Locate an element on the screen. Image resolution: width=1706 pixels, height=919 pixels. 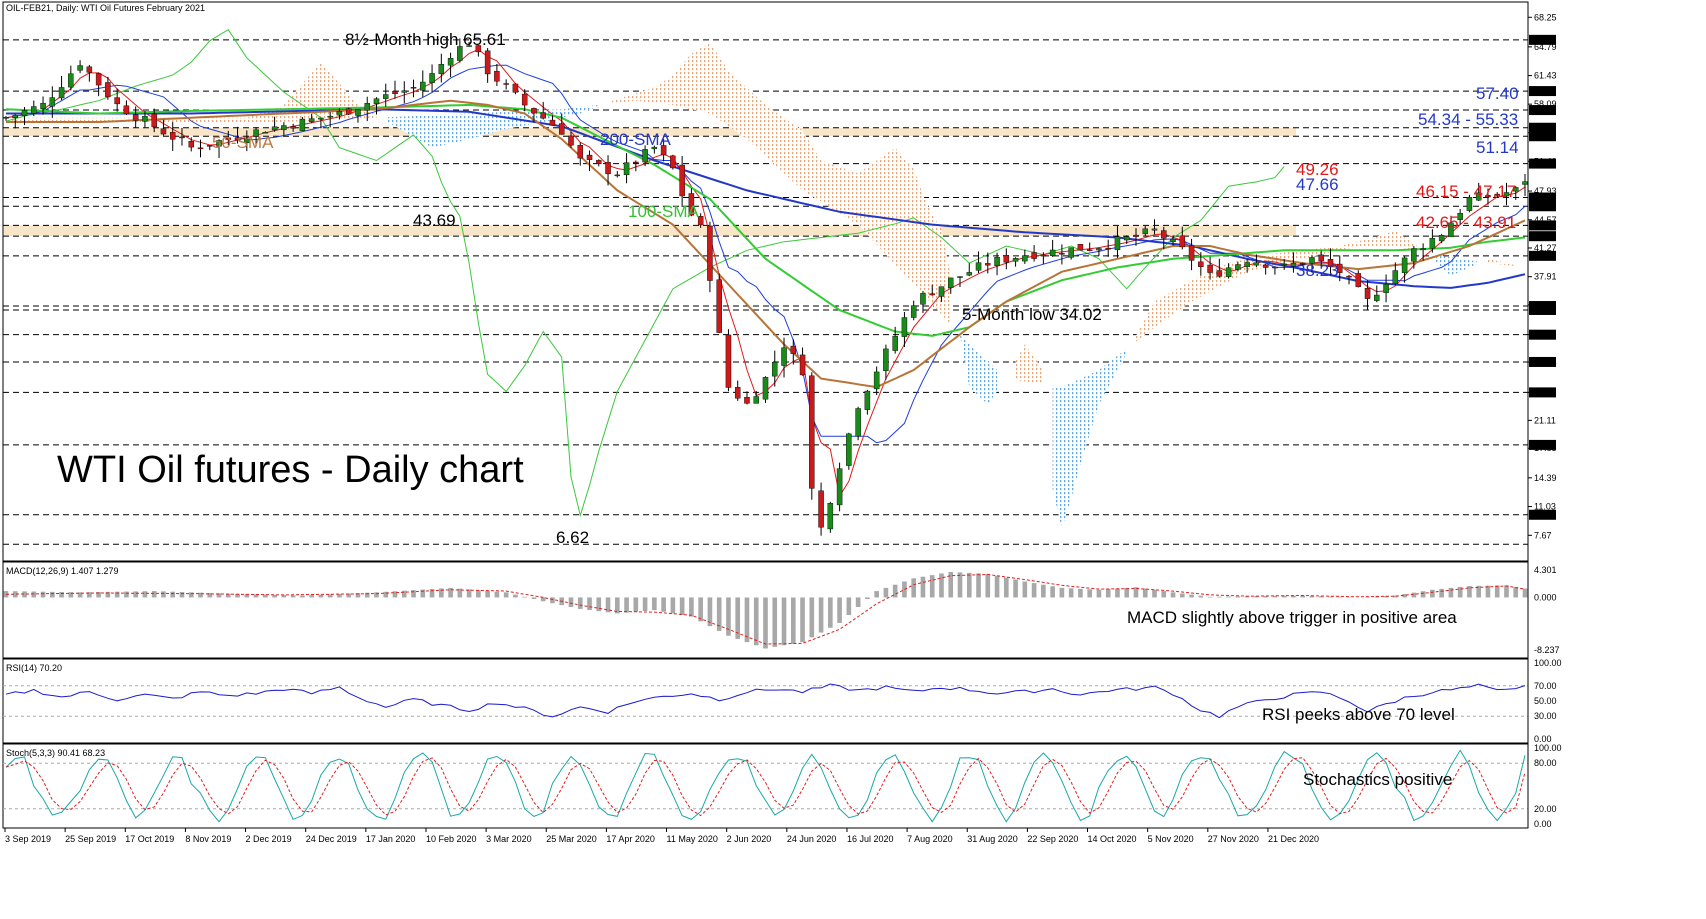
date-tick-label: 3 Sep 2019 is located at coordinates (28, 839).